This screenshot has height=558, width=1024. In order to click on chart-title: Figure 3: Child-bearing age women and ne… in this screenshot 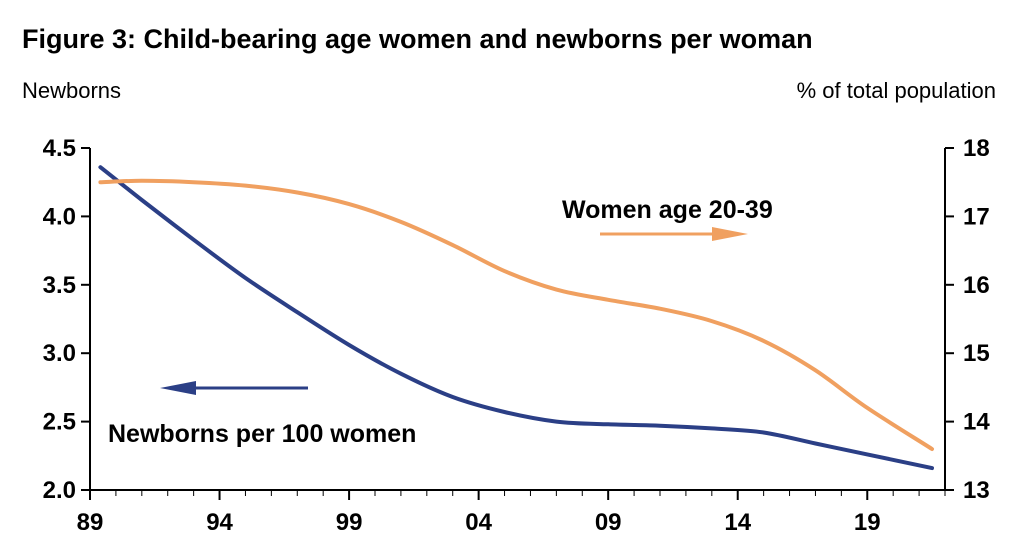, I will do `click(417, 39)`.